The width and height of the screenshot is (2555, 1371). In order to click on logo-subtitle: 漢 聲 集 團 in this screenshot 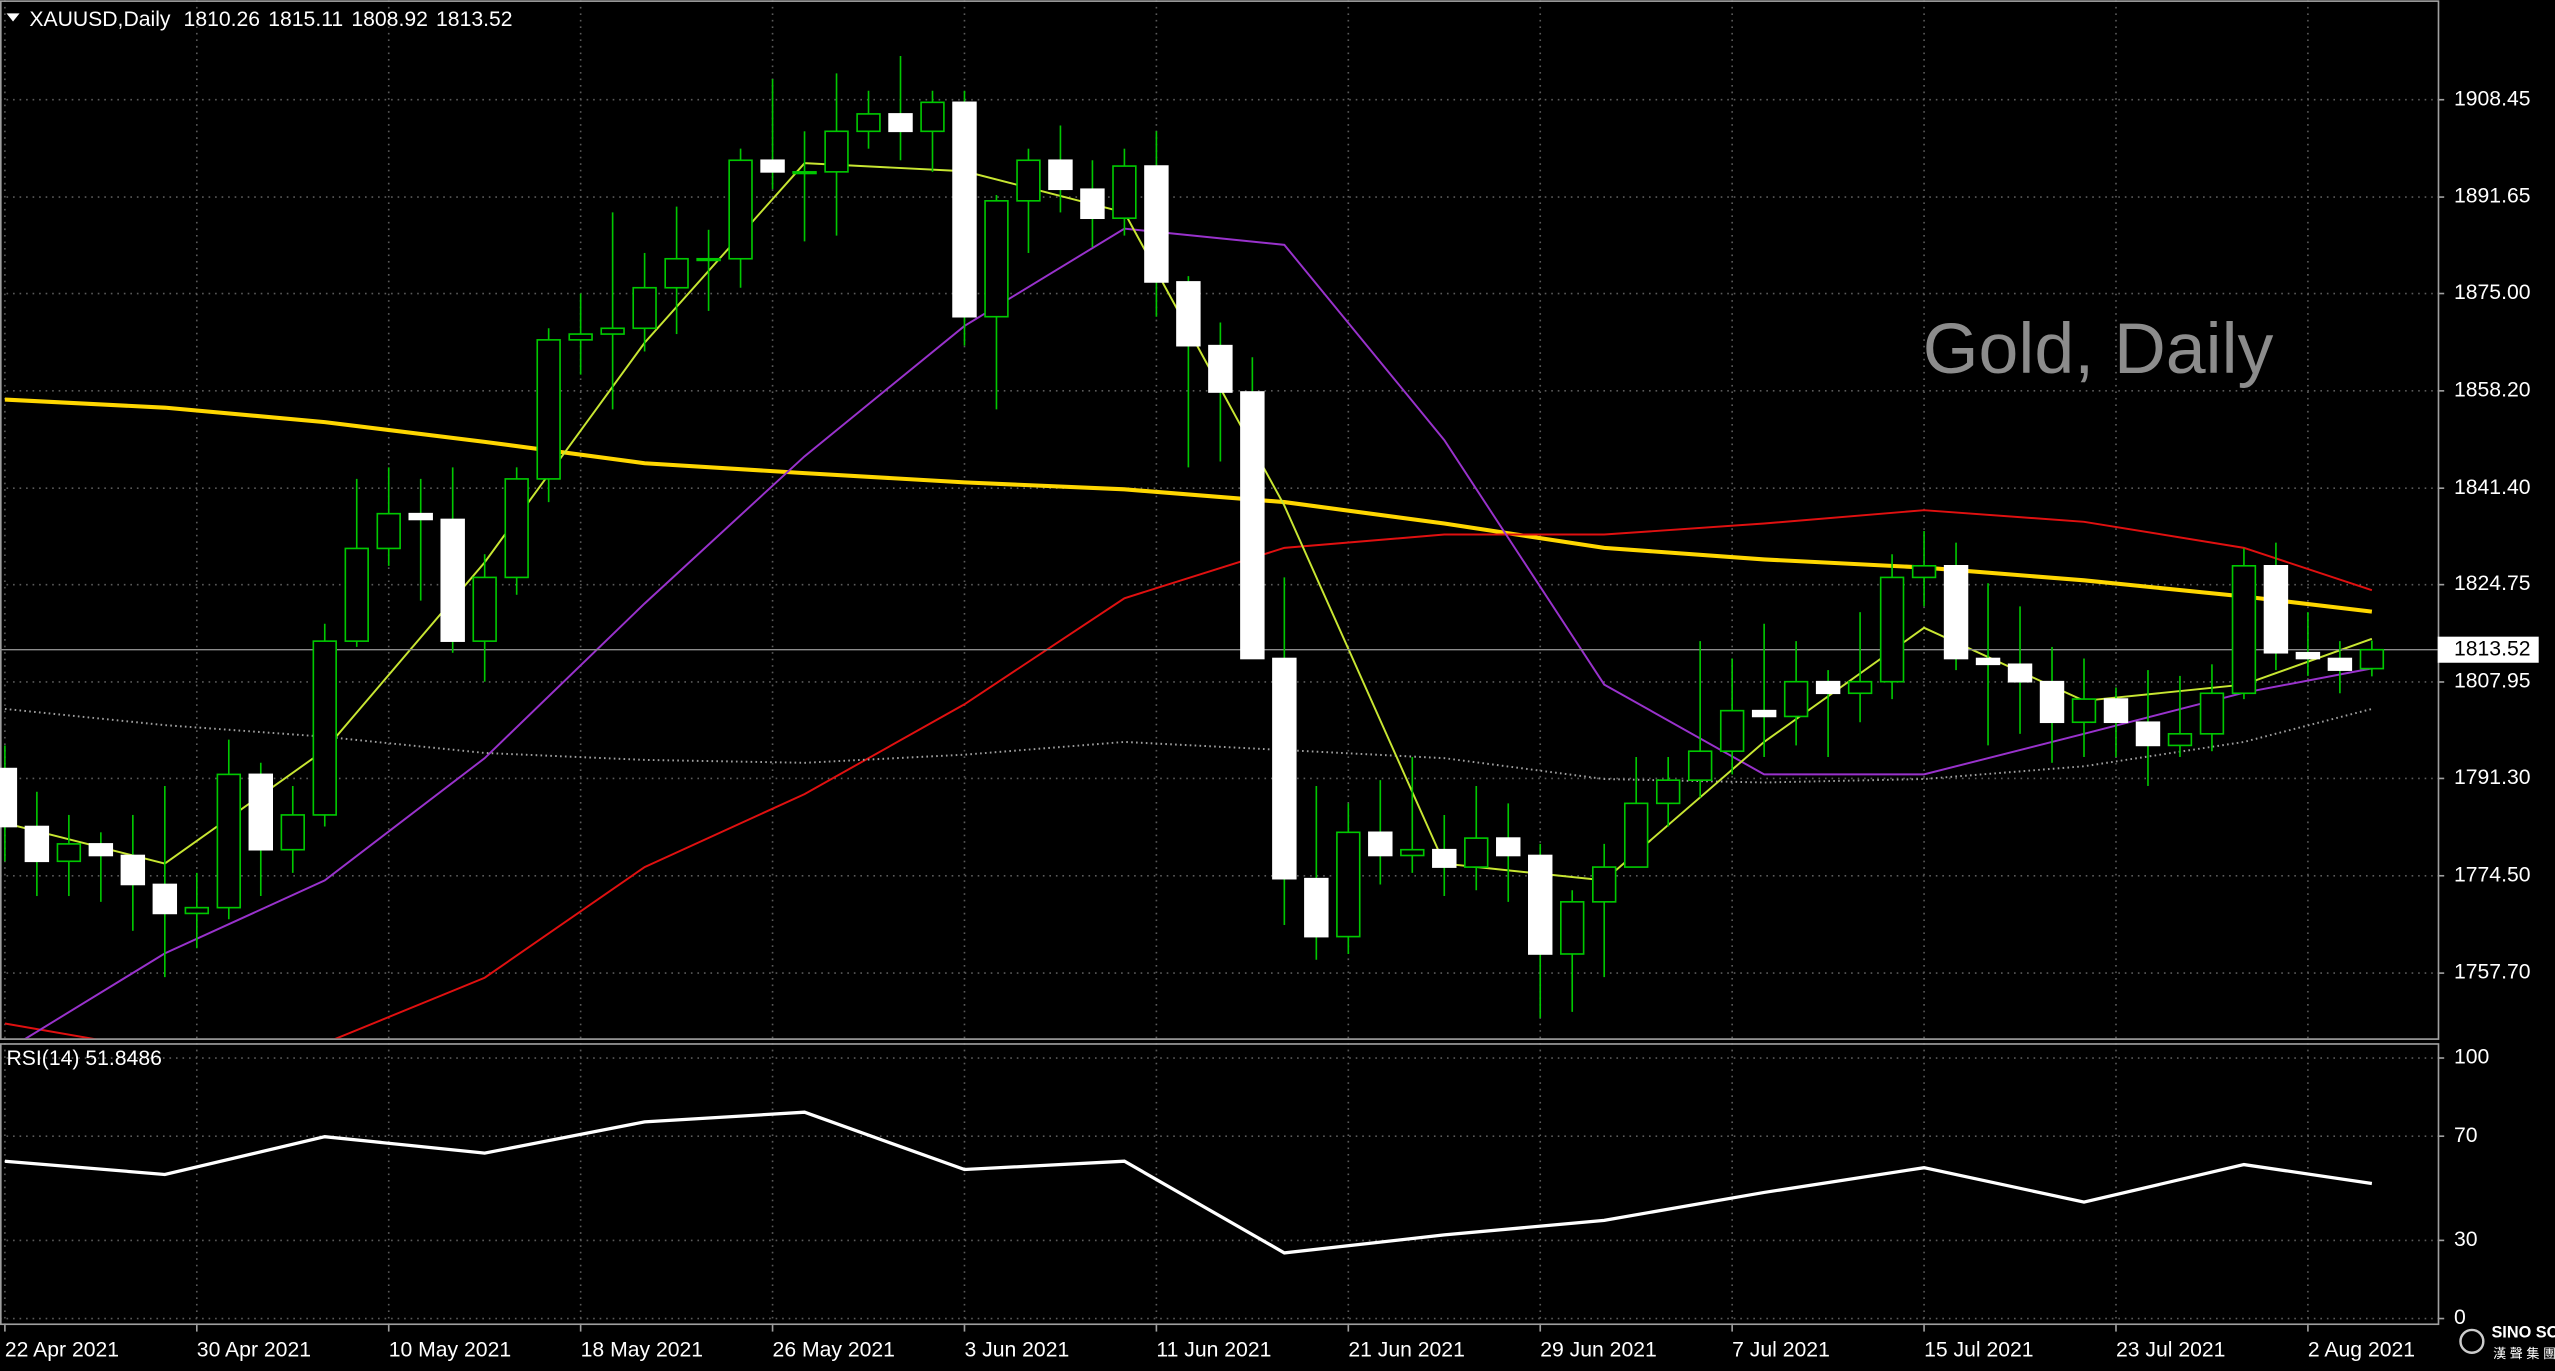, I will do `click(2524, 1353)`.